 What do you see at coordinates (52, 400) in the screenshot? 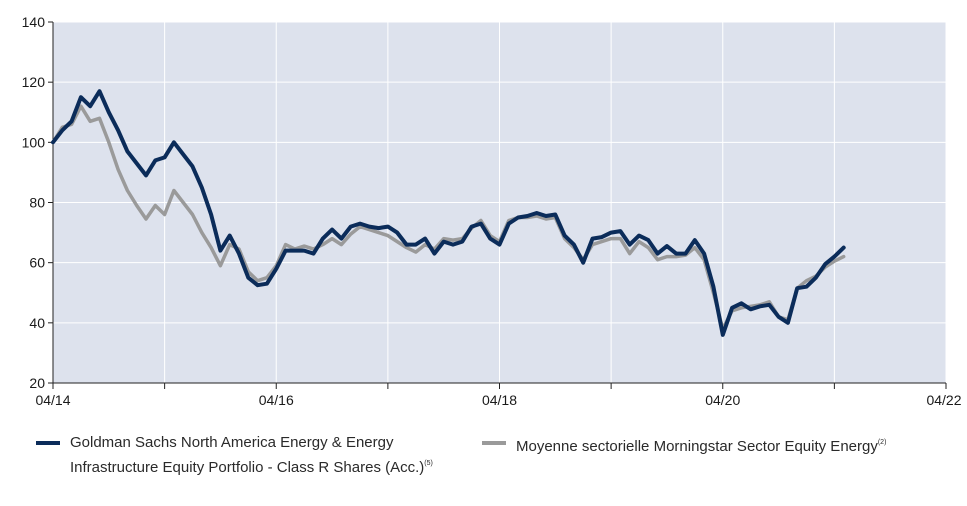
I see `x-tick-label: 04/14` at bounding box center [52, 400].